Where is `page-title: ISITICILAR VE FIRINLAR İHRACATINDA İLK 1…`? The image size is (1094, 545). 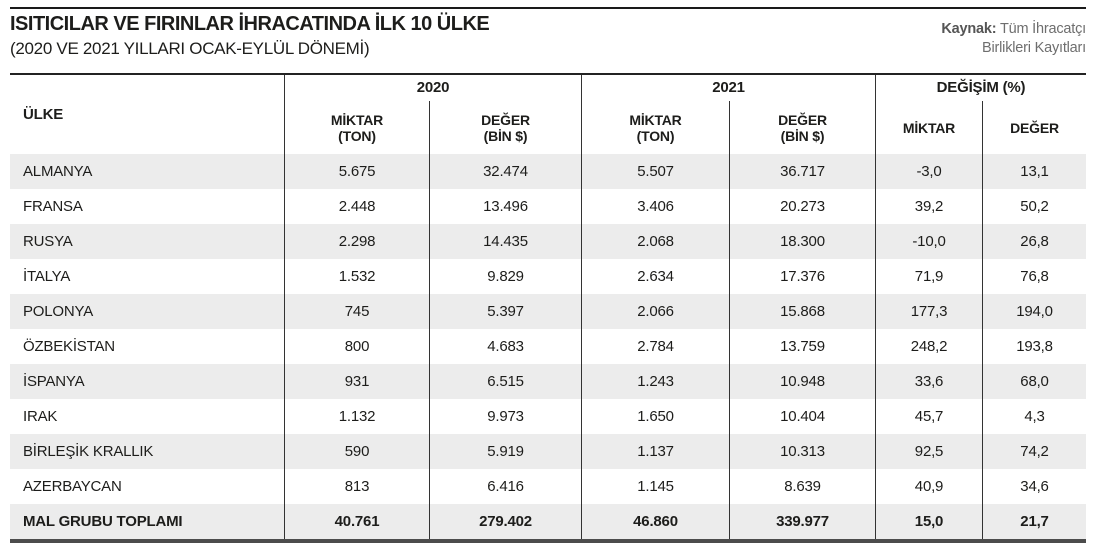 page-title: ISITICILAR VE FIRINLAR İHRACATINDA İLK 1… is located at coordinates (250, 24).